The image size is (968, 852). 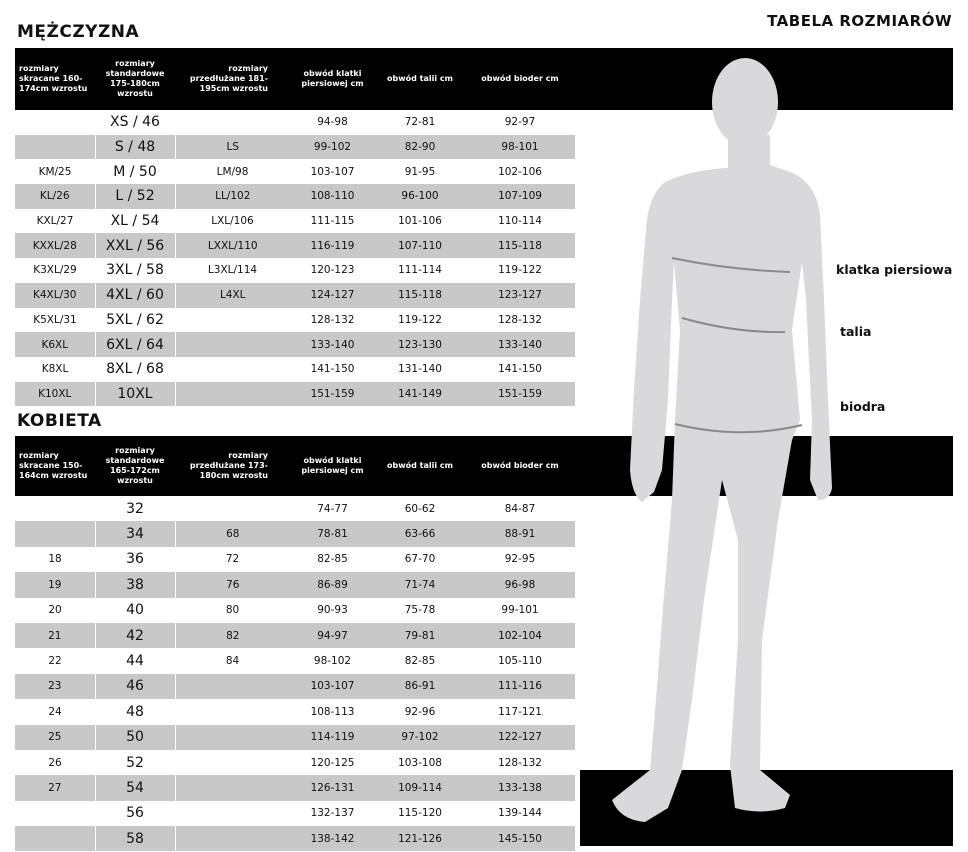 I want to click on table-cell: 108-113, so click(x=332, y=711).